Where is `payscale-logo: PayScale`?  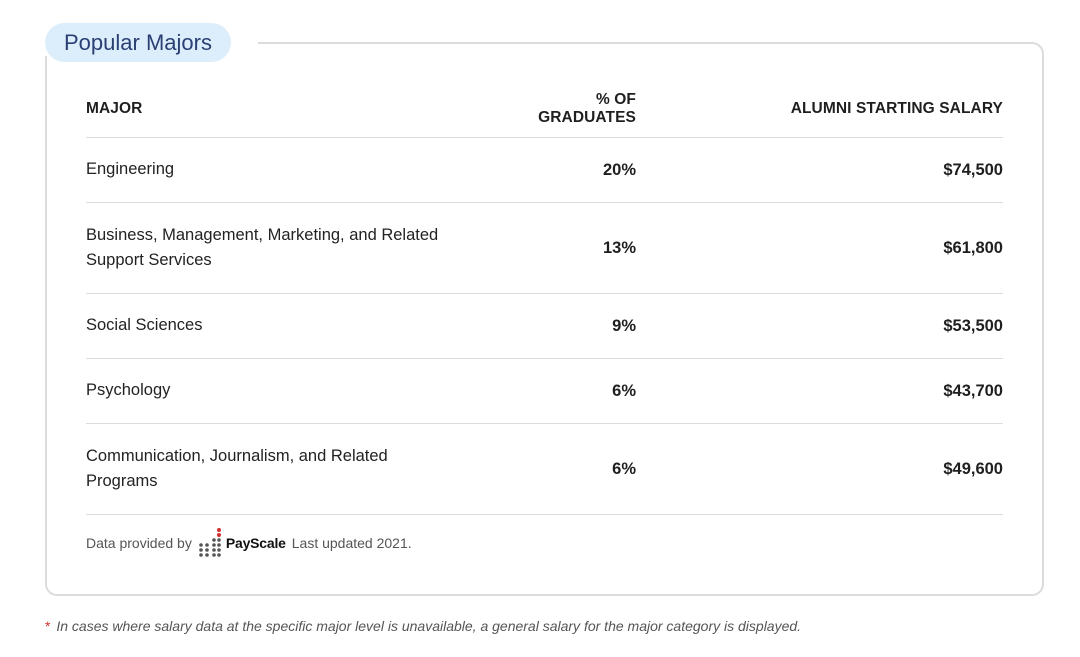
payscale-logo: PayScale is located at coordinates (242, 543).